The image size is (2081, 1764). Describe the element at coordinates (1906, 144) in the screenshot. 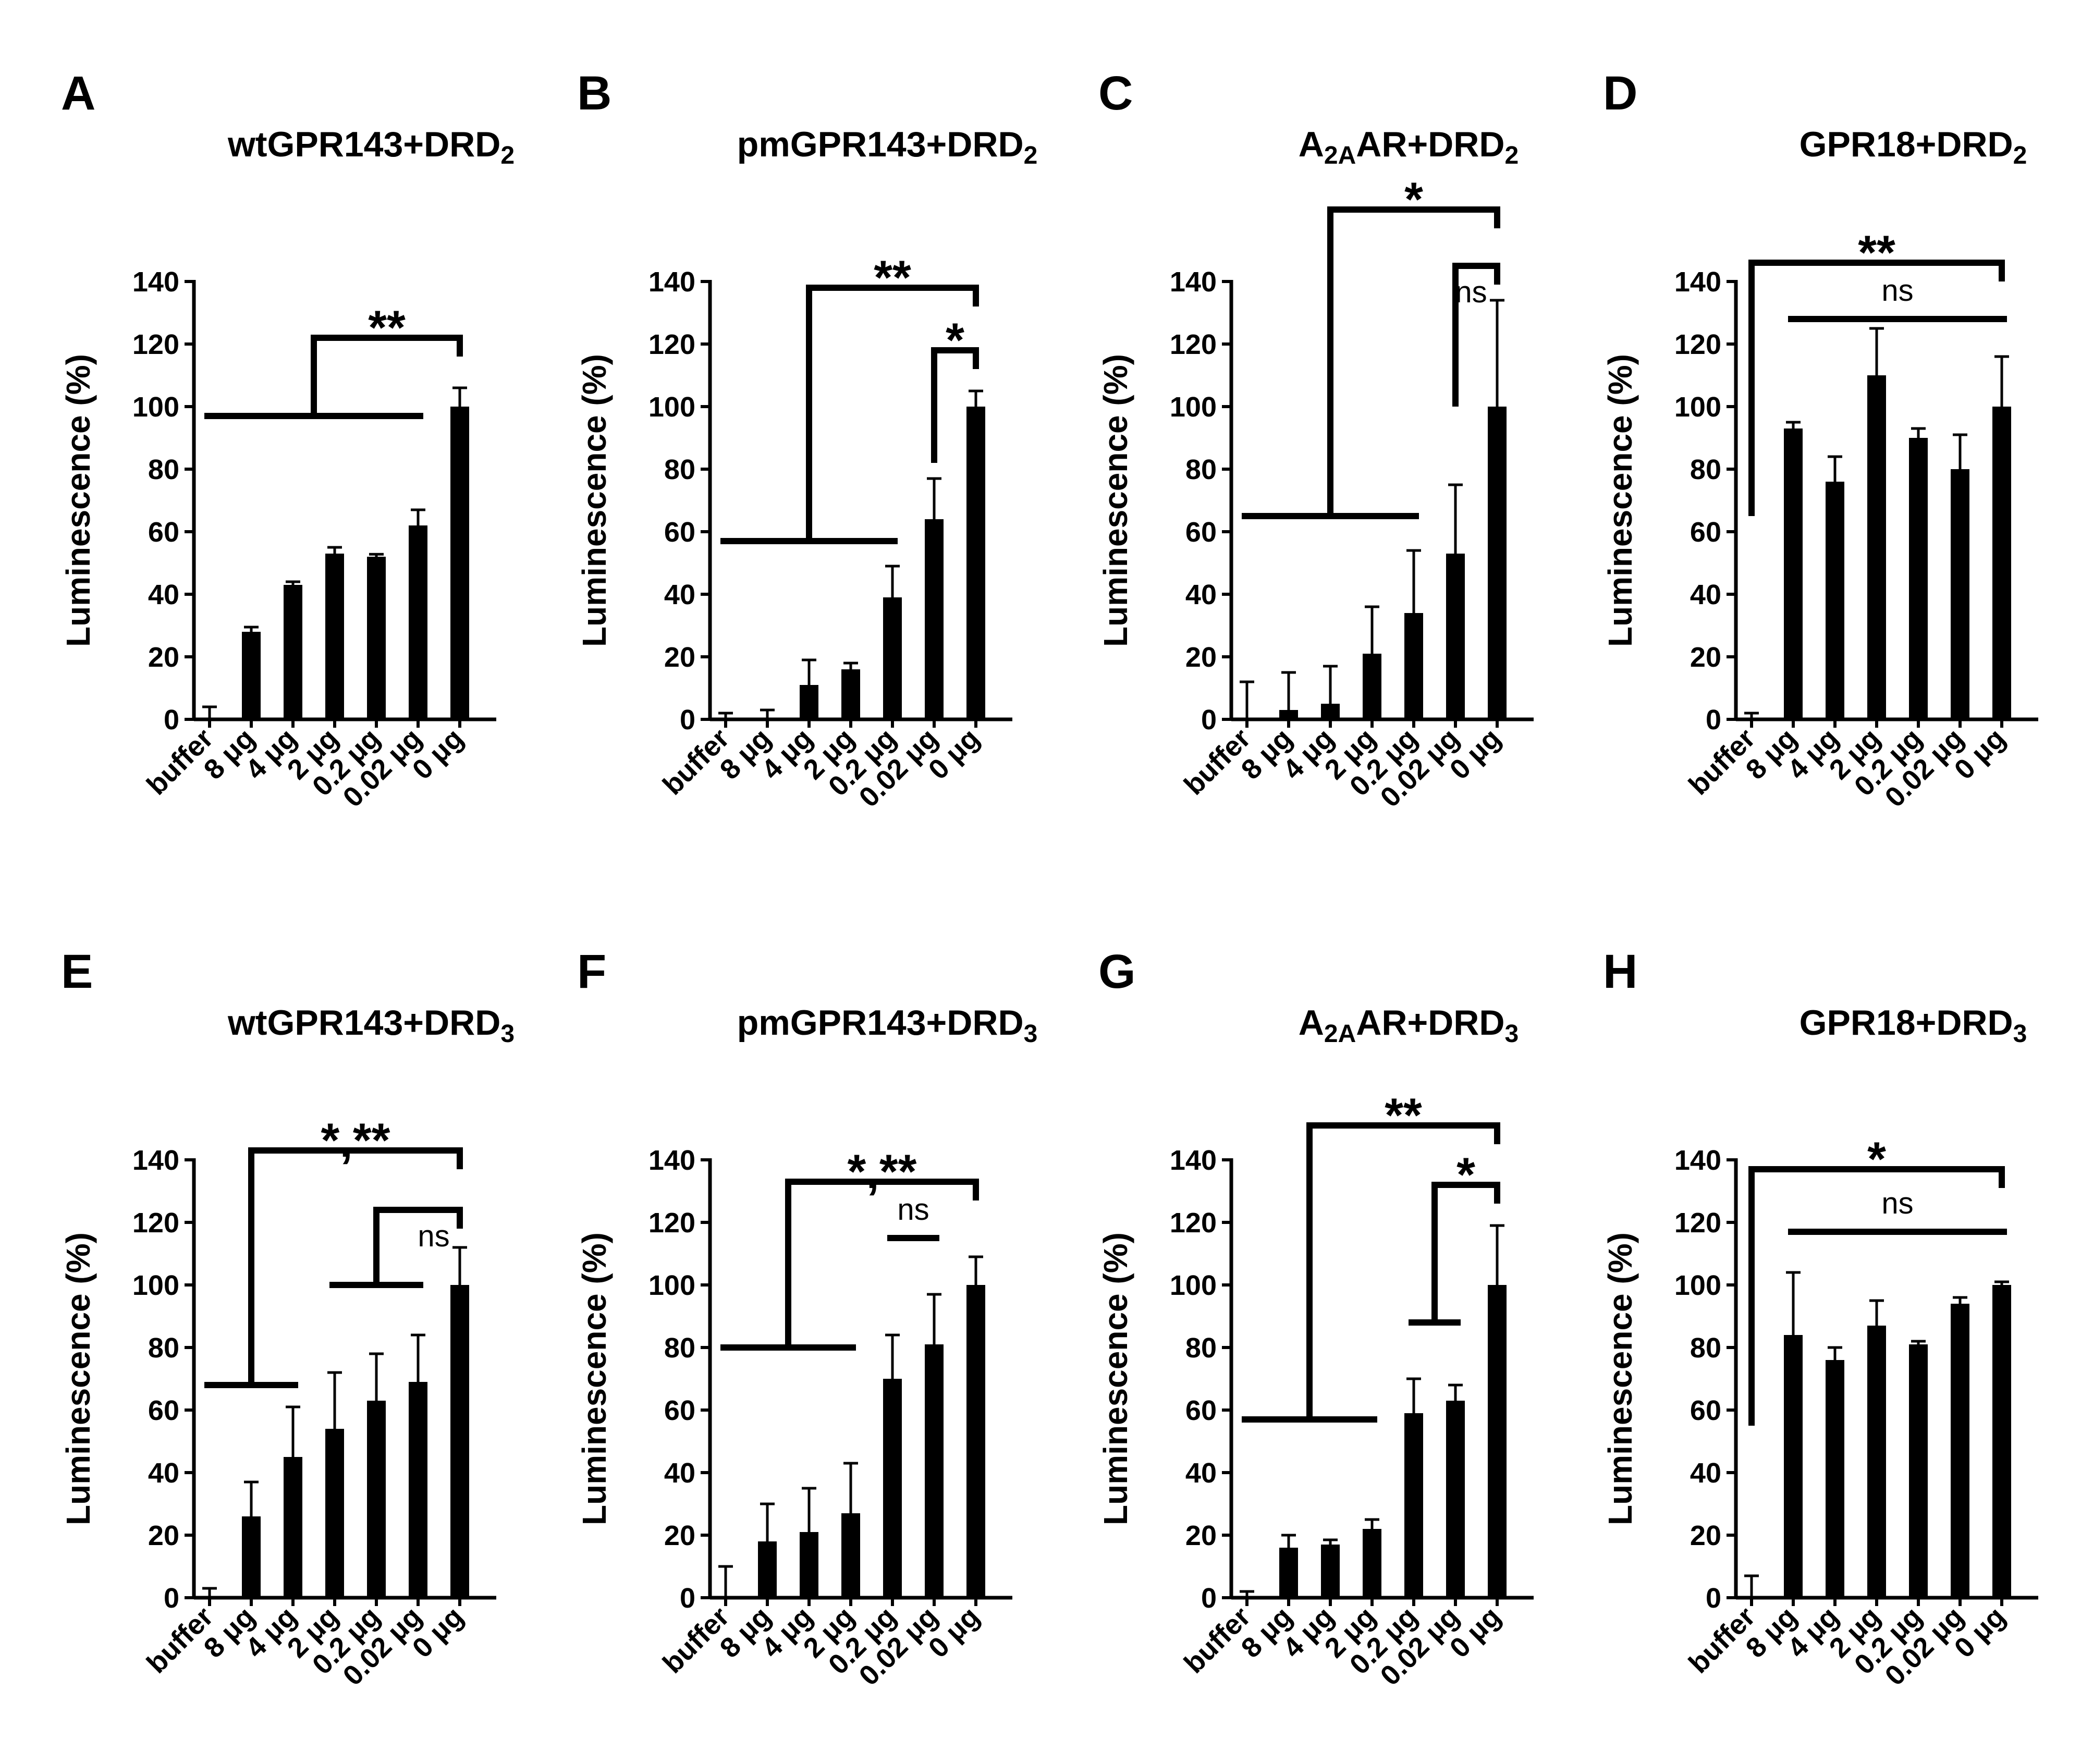

I see `title-main: GPR18+DRD` at that location.